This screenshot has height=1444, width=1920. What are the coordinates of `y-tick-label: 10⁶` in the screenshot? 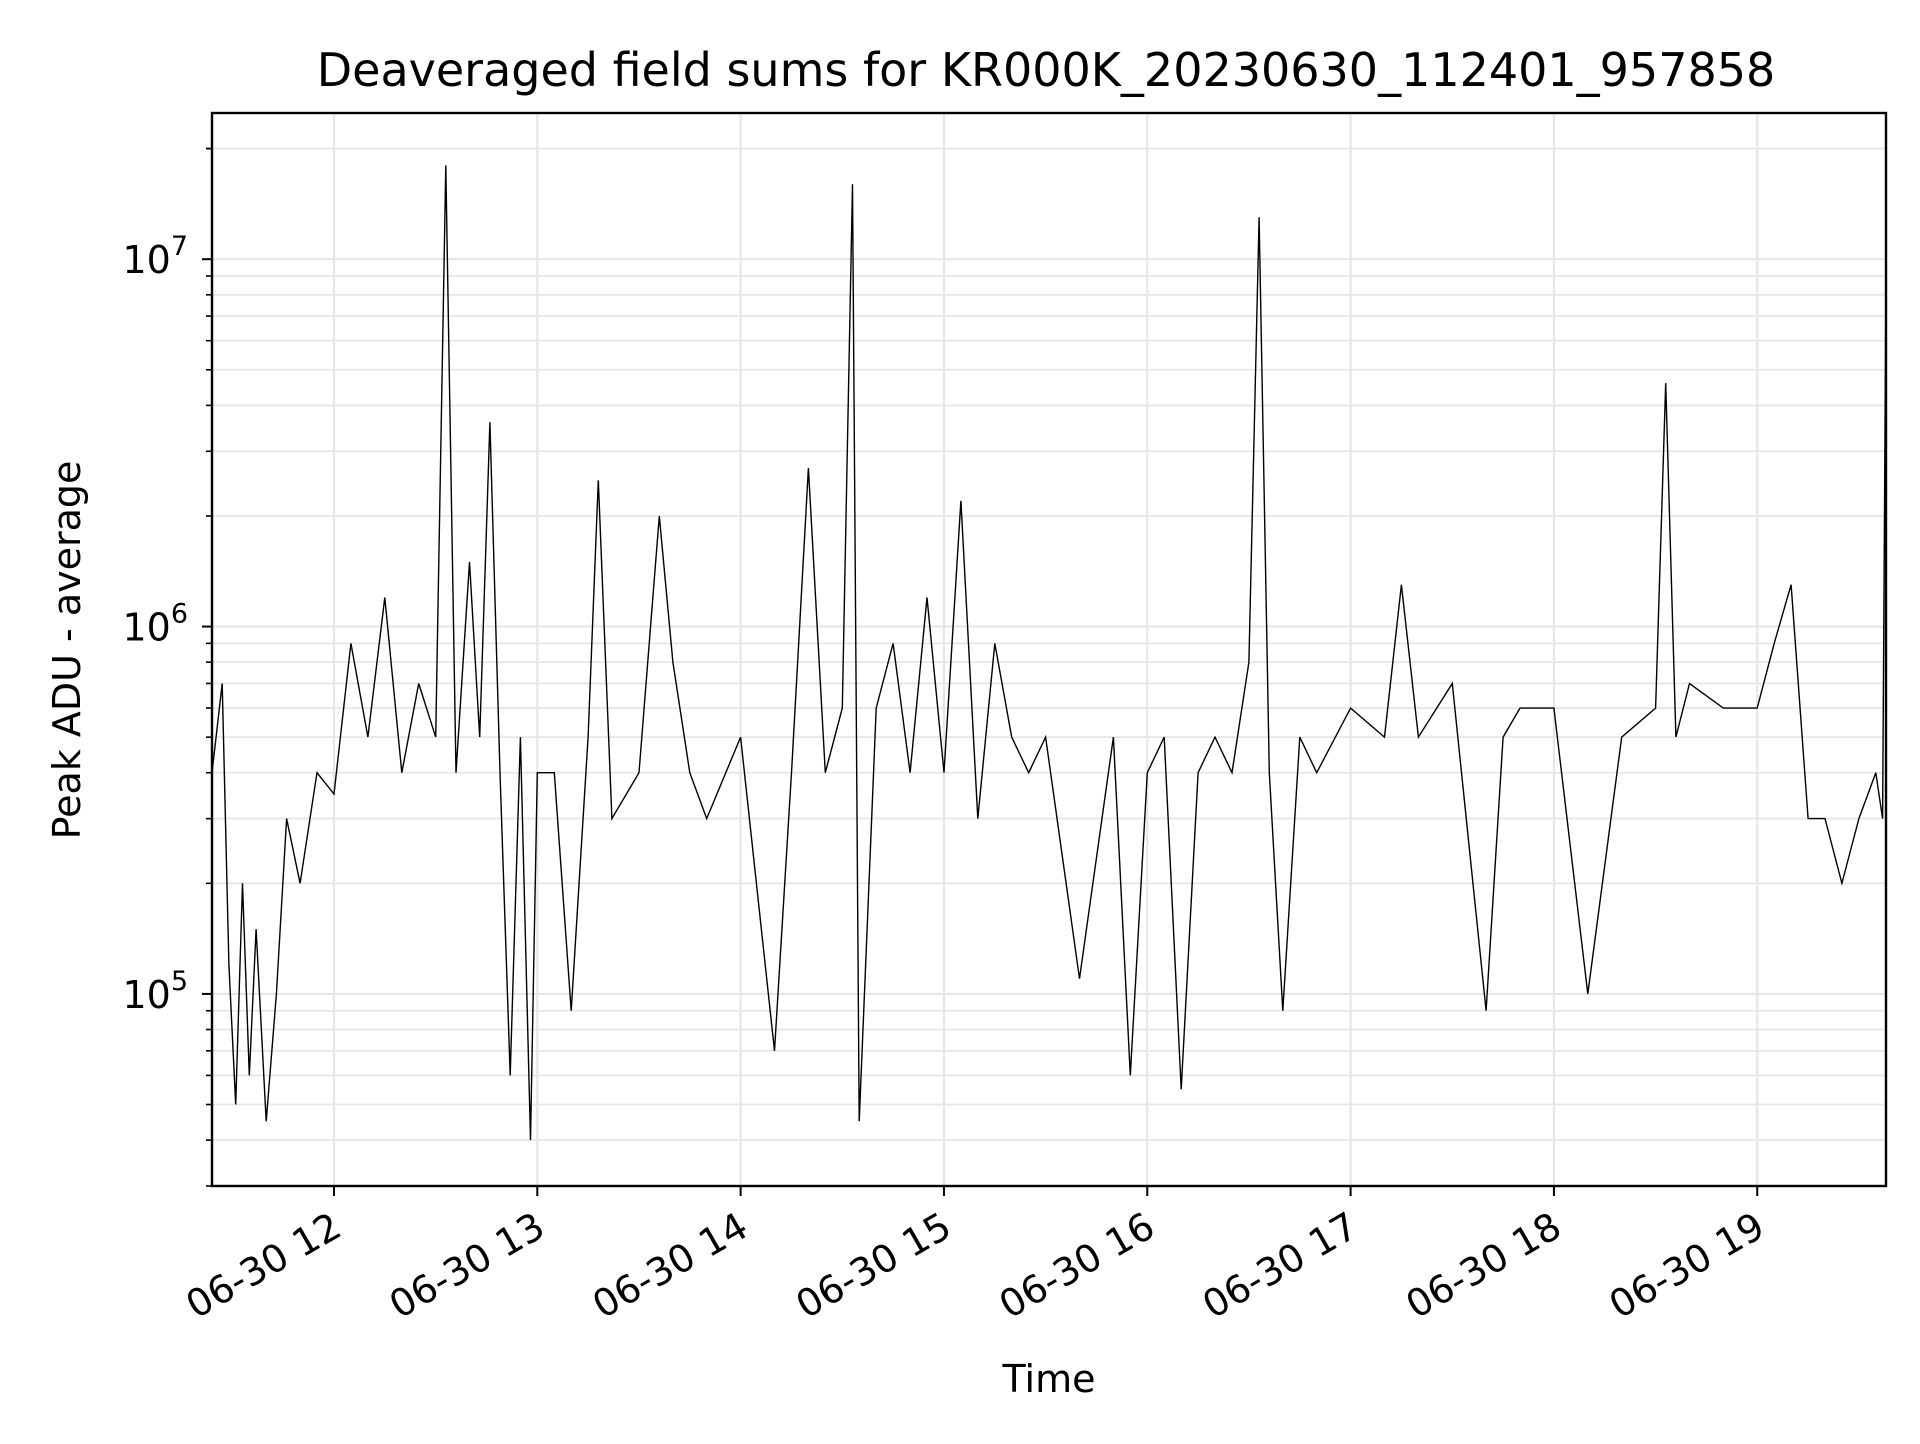 It's located at (155, 624).